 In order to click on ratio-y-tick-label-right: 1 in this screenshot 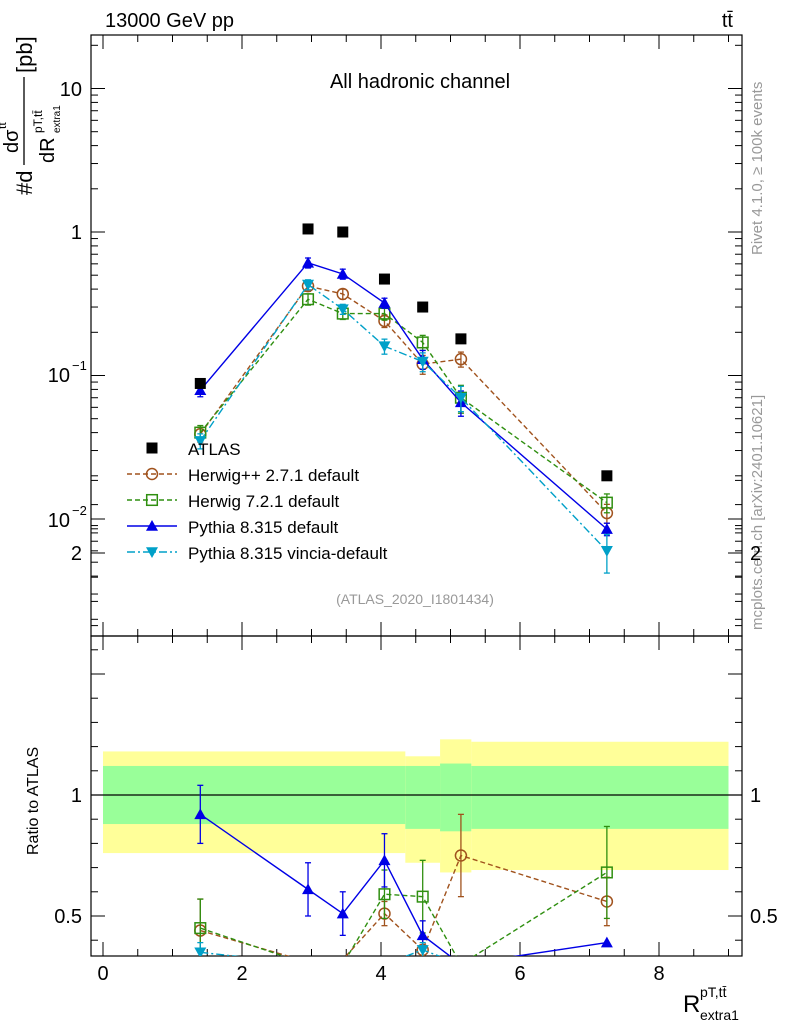, I will do `click(755, 796)`.